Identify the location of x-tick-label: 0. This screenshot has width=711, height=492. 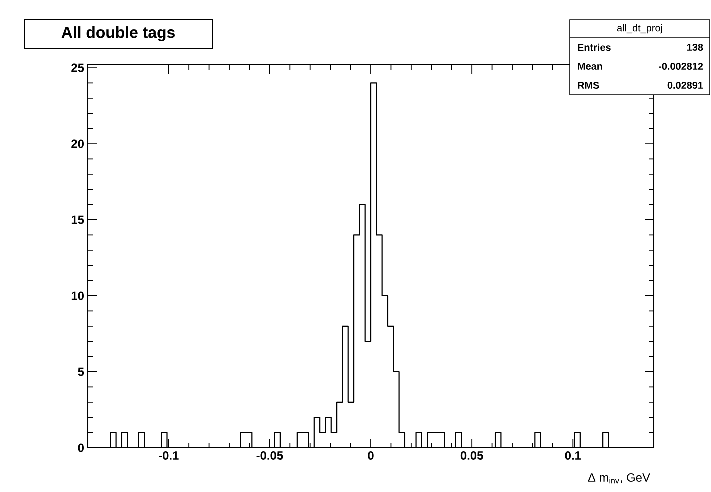
(371, 456).